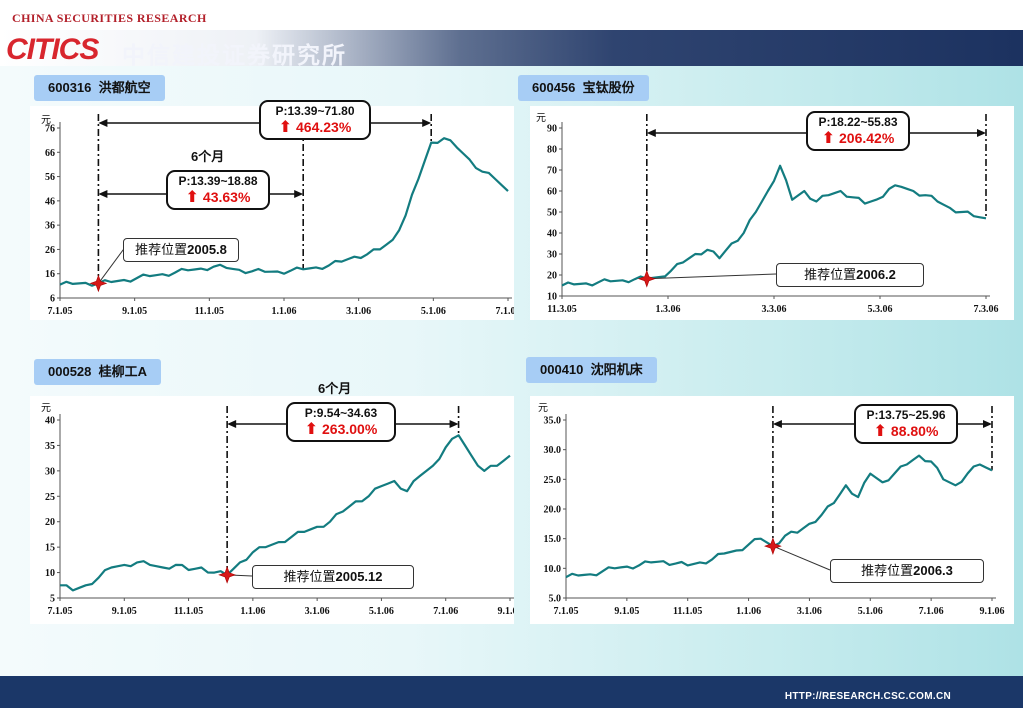 The width and height of the screenshot is (1023, 708). I want to click on price-range: P:13.39~71.80, so click(315, 111).